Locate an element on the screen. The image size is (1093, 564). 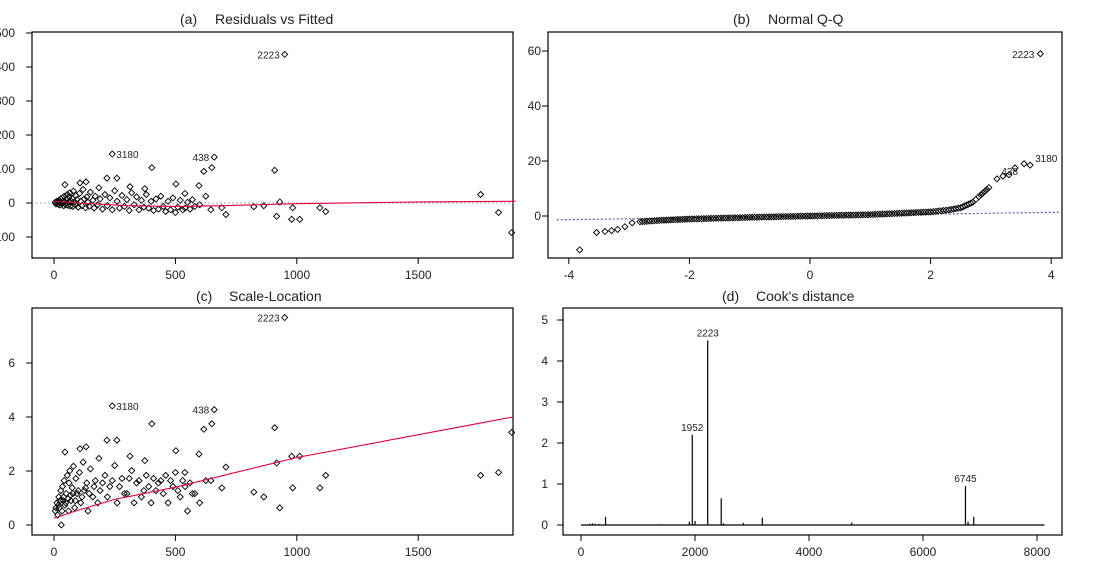
panel-c-tag: (c) is located at coordinates (204, 296).